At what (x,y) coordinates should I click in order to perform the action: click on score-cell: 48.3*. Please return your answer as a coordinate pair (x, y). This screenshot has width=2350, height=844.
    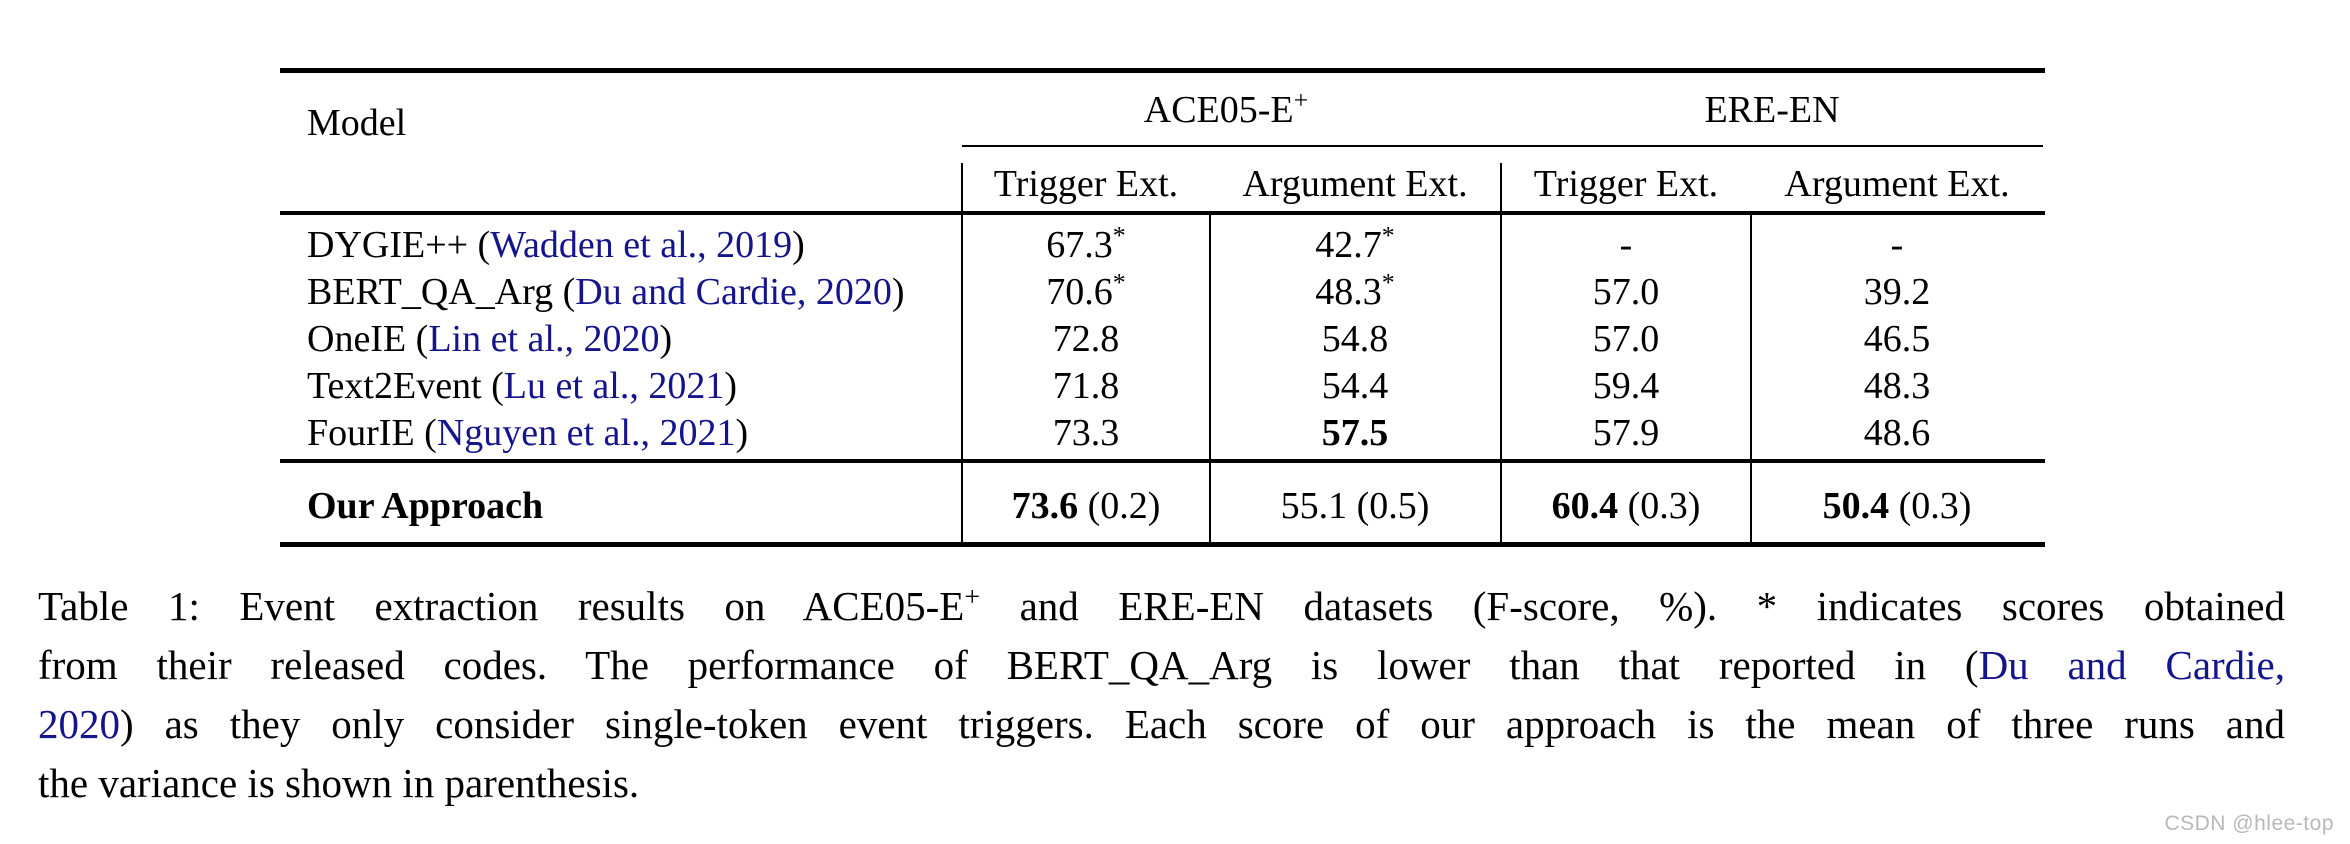
    Looking at the image, I should click on (1355, 290).